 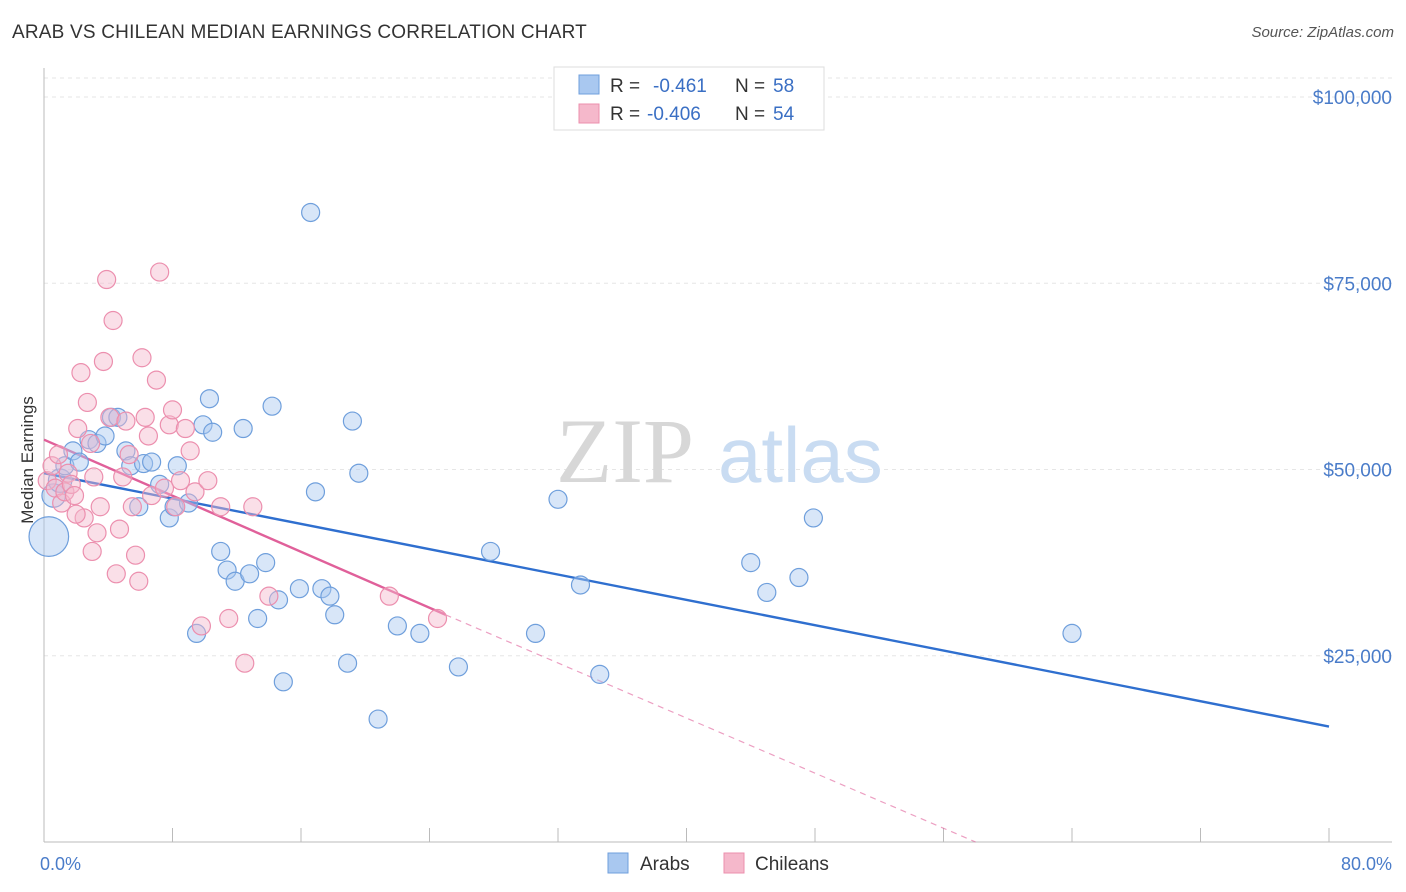 What do you see at coordinates (1352, 378) in the screenshot?
I see `y-tick-labels: $25,000 $50,000 $75,000 $100,000` at bounding box center [1352, 378].